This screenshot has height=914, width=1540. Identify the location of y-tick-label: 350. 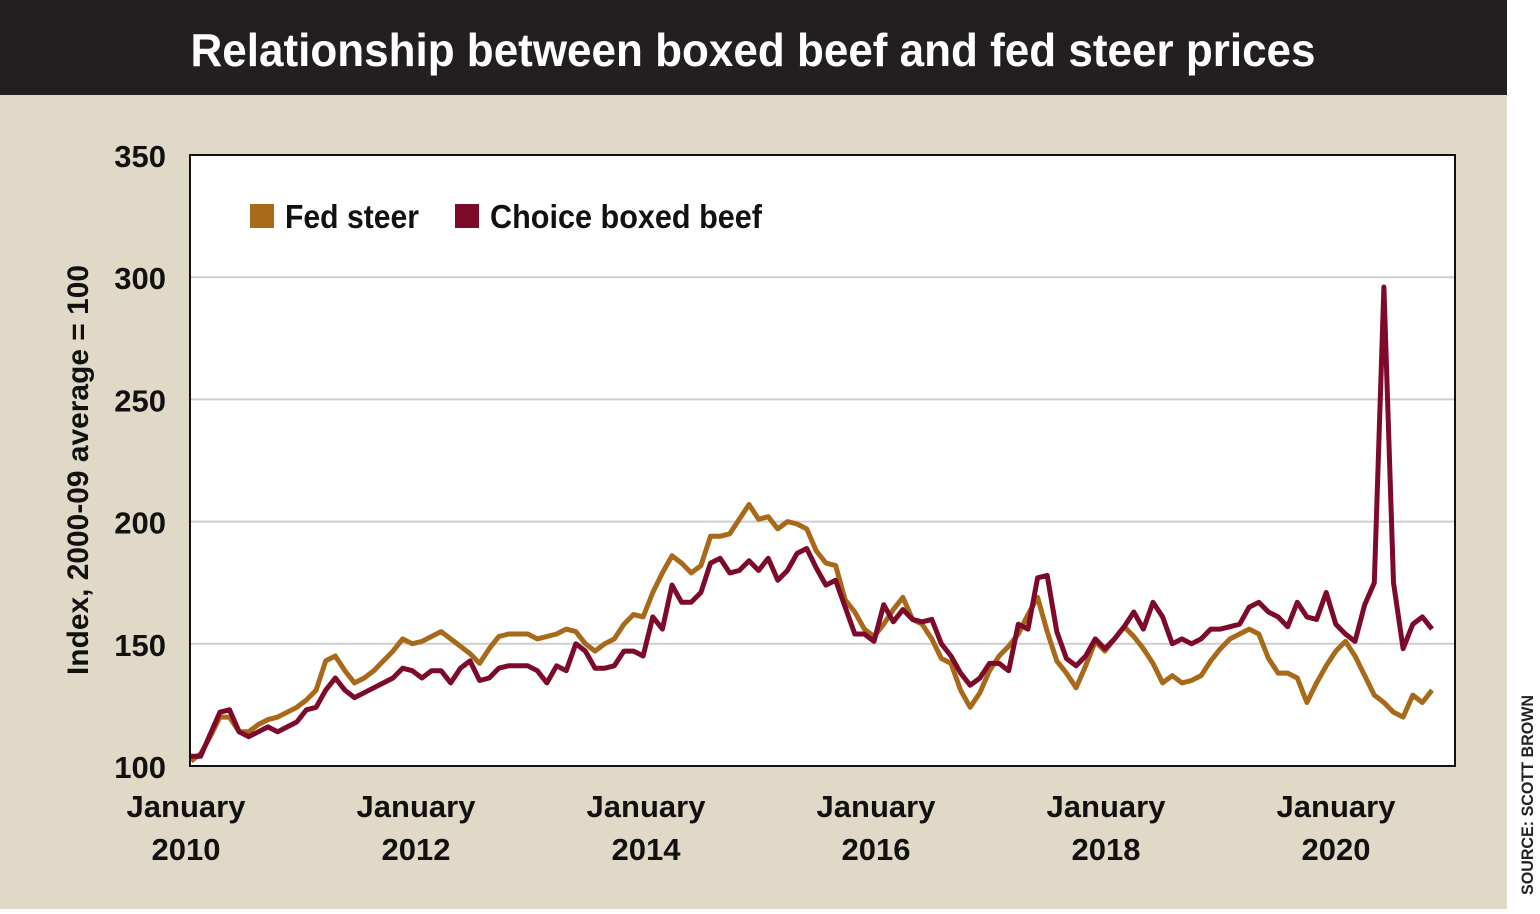
(140, 156).